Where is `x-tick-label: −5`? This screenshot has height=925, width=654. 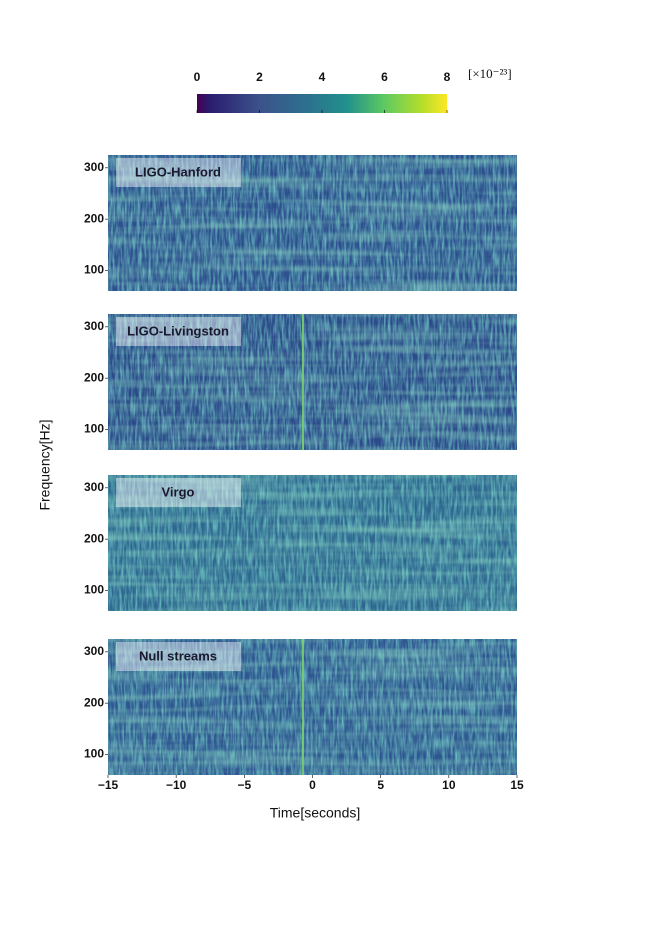
x-tick-label: −5 is located at coordinates (244, 785).